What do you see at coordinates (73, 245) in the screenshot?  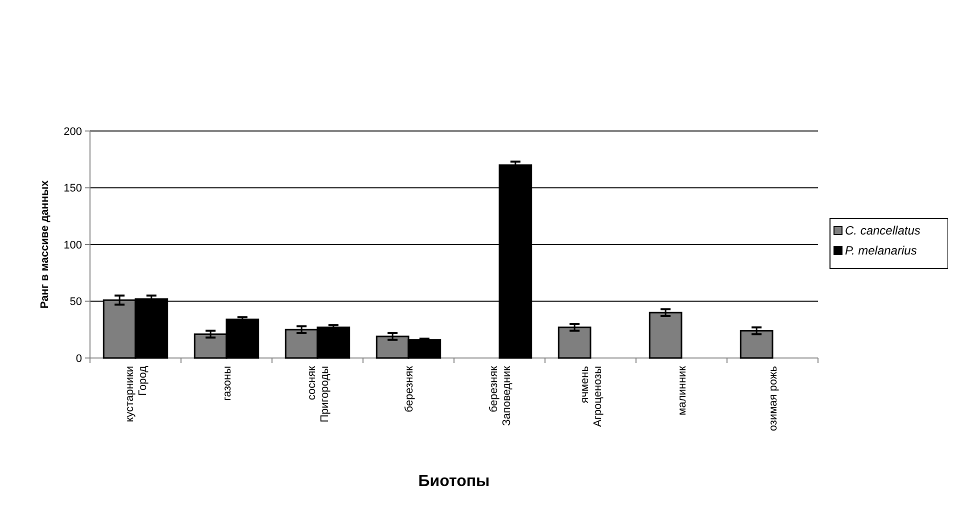 I see `y-tick-label: 100` at bounding box center [73, 245].